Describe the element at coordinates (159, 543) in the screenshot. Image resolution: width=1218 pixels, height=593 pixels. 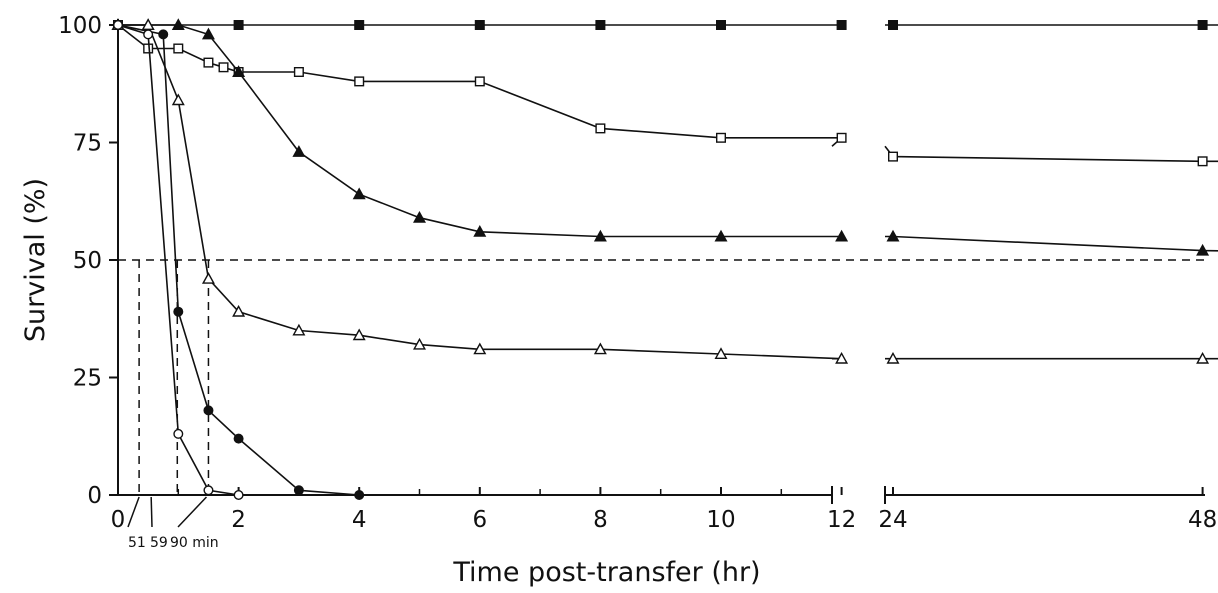
I see `annotation-label: 59` at that location.